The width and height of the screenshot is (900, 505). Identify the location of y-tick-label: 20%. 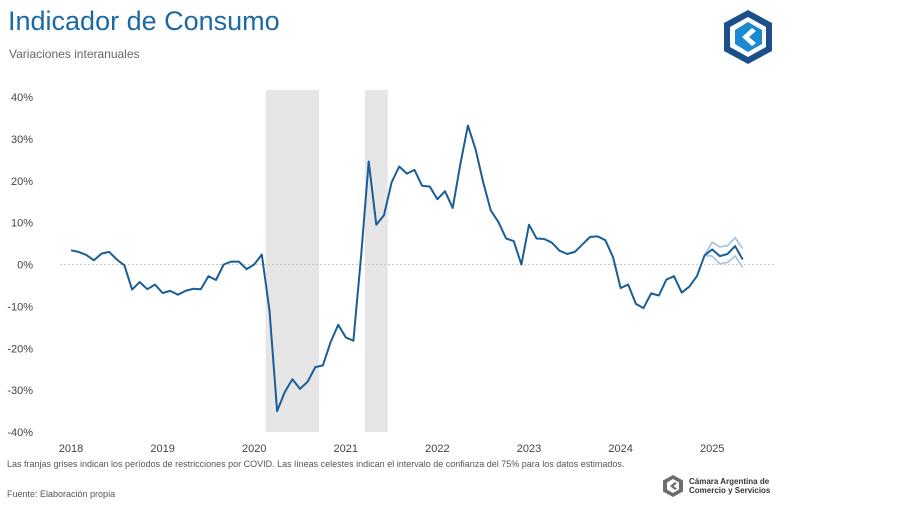
(22, 182).